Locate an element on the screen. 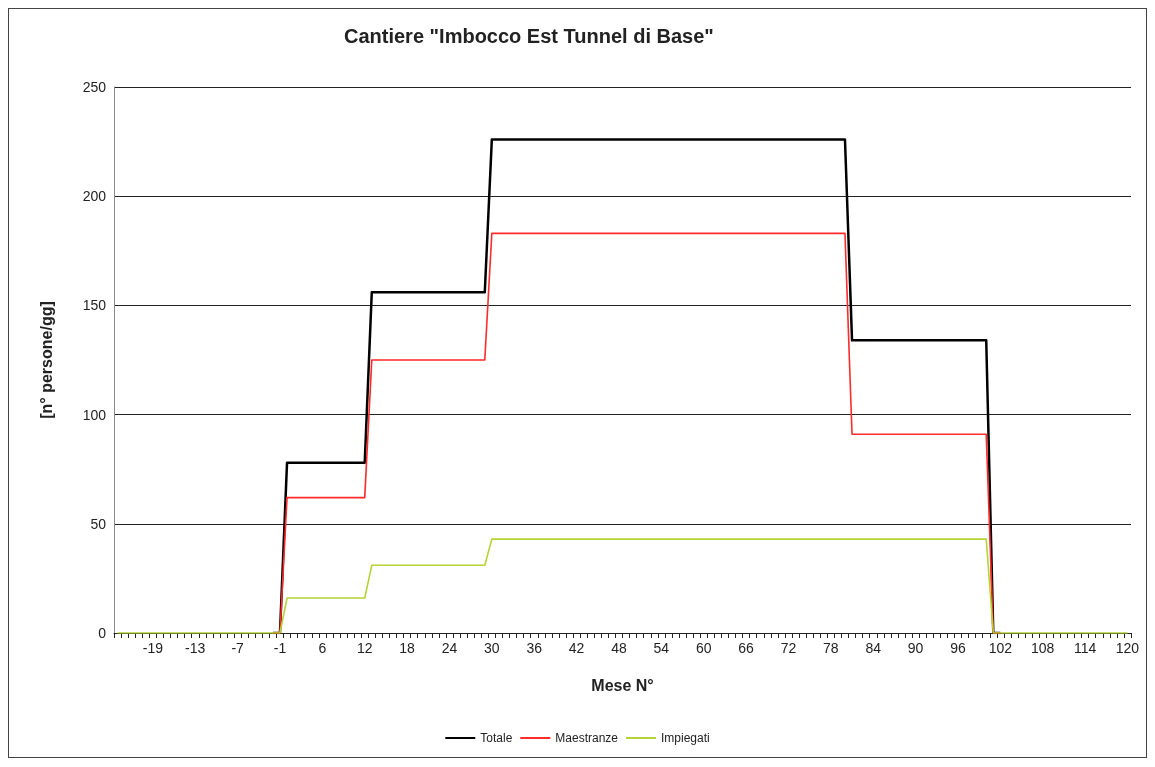 This screenshot has height=767, width=1155. legend-label: Totale is located at coordinates (496, 738).